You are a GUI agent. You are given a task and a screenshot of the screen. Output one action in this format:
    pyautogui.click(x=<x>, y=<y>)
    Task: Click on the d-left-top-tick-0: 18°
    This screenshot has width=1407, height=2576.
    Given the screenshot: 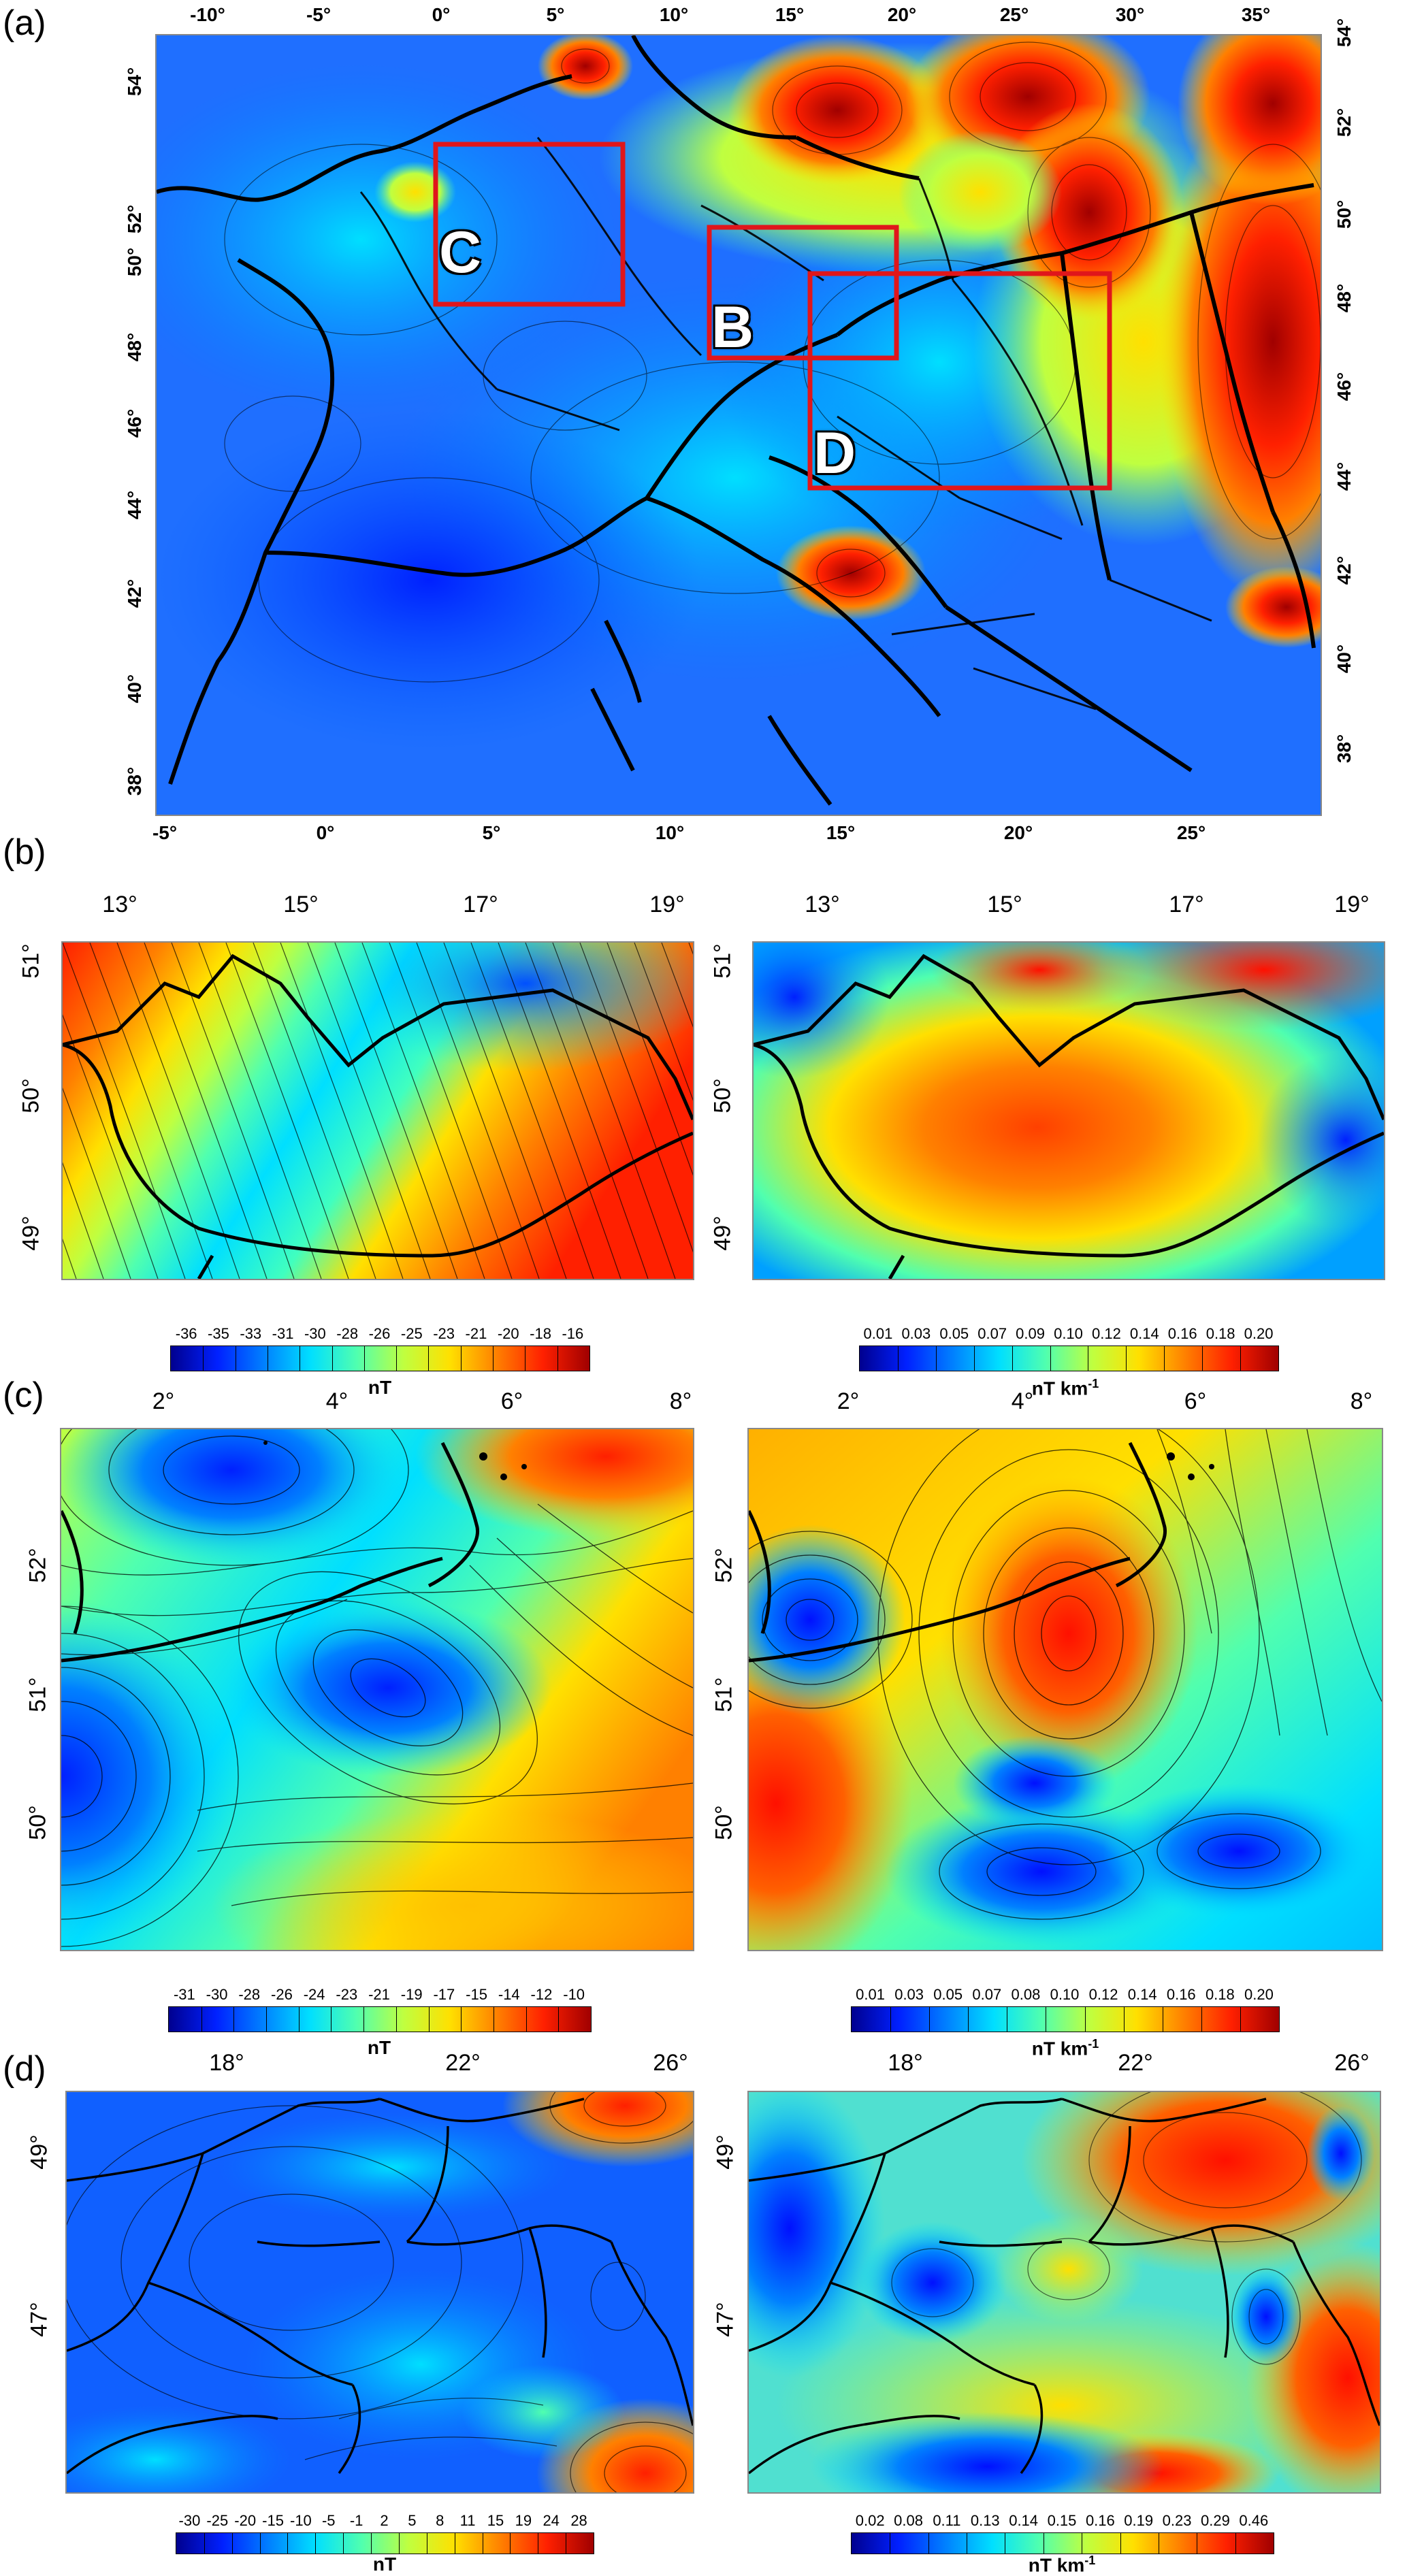 What is the action you would take?
    pyautogui.click(x=227, y=2063)
    